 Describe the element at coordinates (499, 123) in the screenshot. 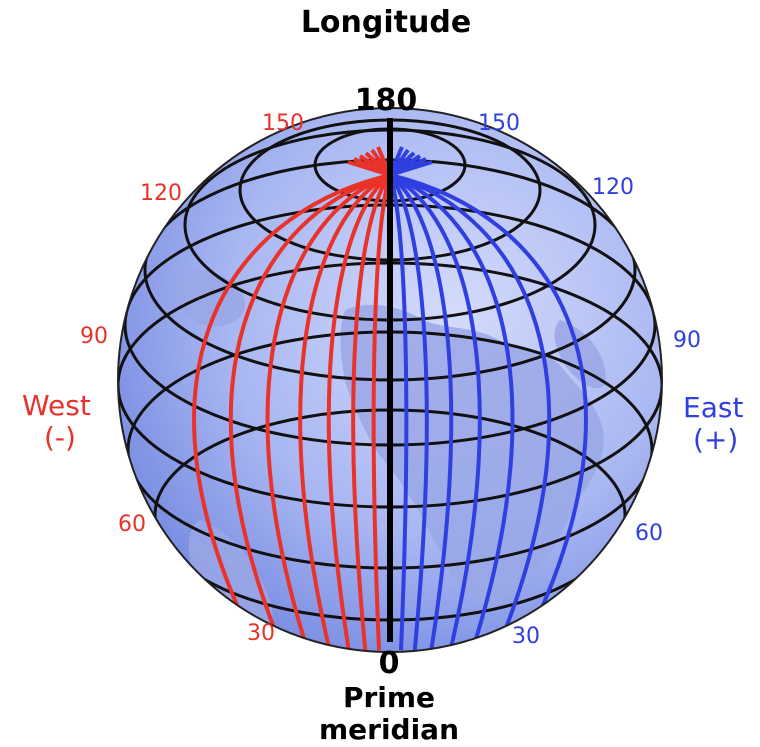

I see `east-tick-150: 150` at that location.